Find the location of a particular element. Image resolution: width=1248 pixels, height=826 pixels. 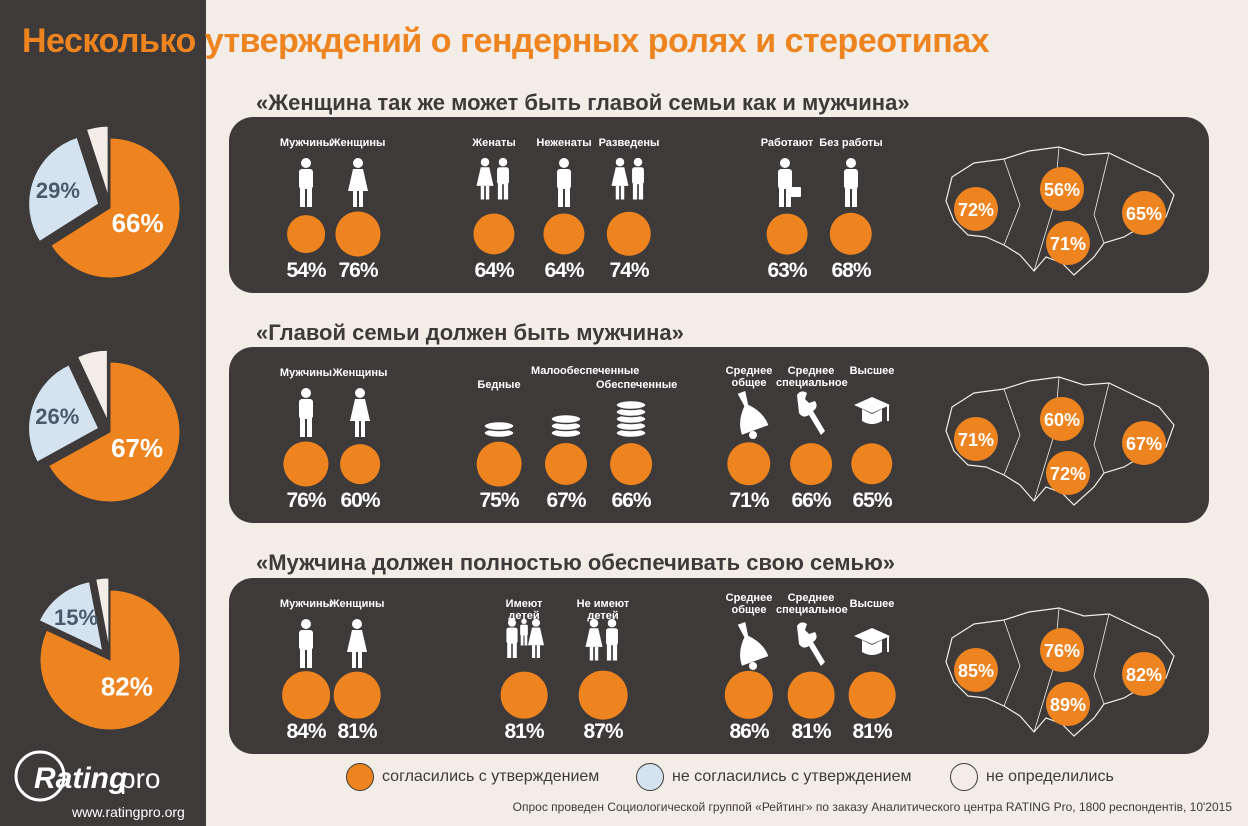

region-label: 67% is located at coordinates (1144, 444).